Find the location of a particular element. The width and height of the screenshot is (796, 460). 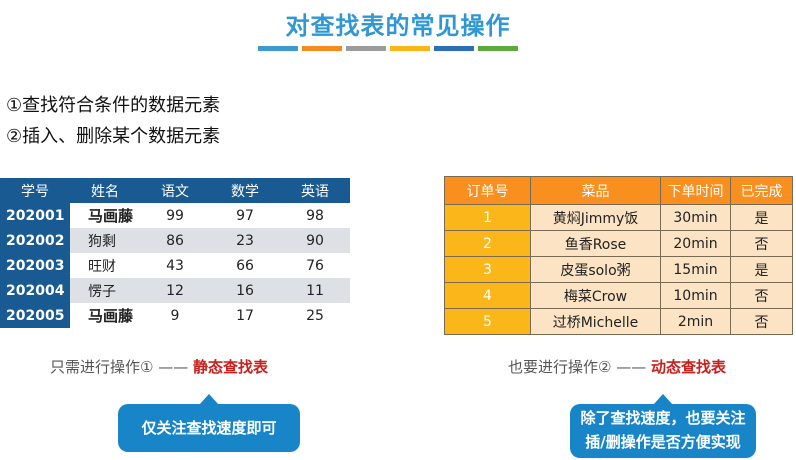

score-math: 23 is located at coordinates (245, 240).